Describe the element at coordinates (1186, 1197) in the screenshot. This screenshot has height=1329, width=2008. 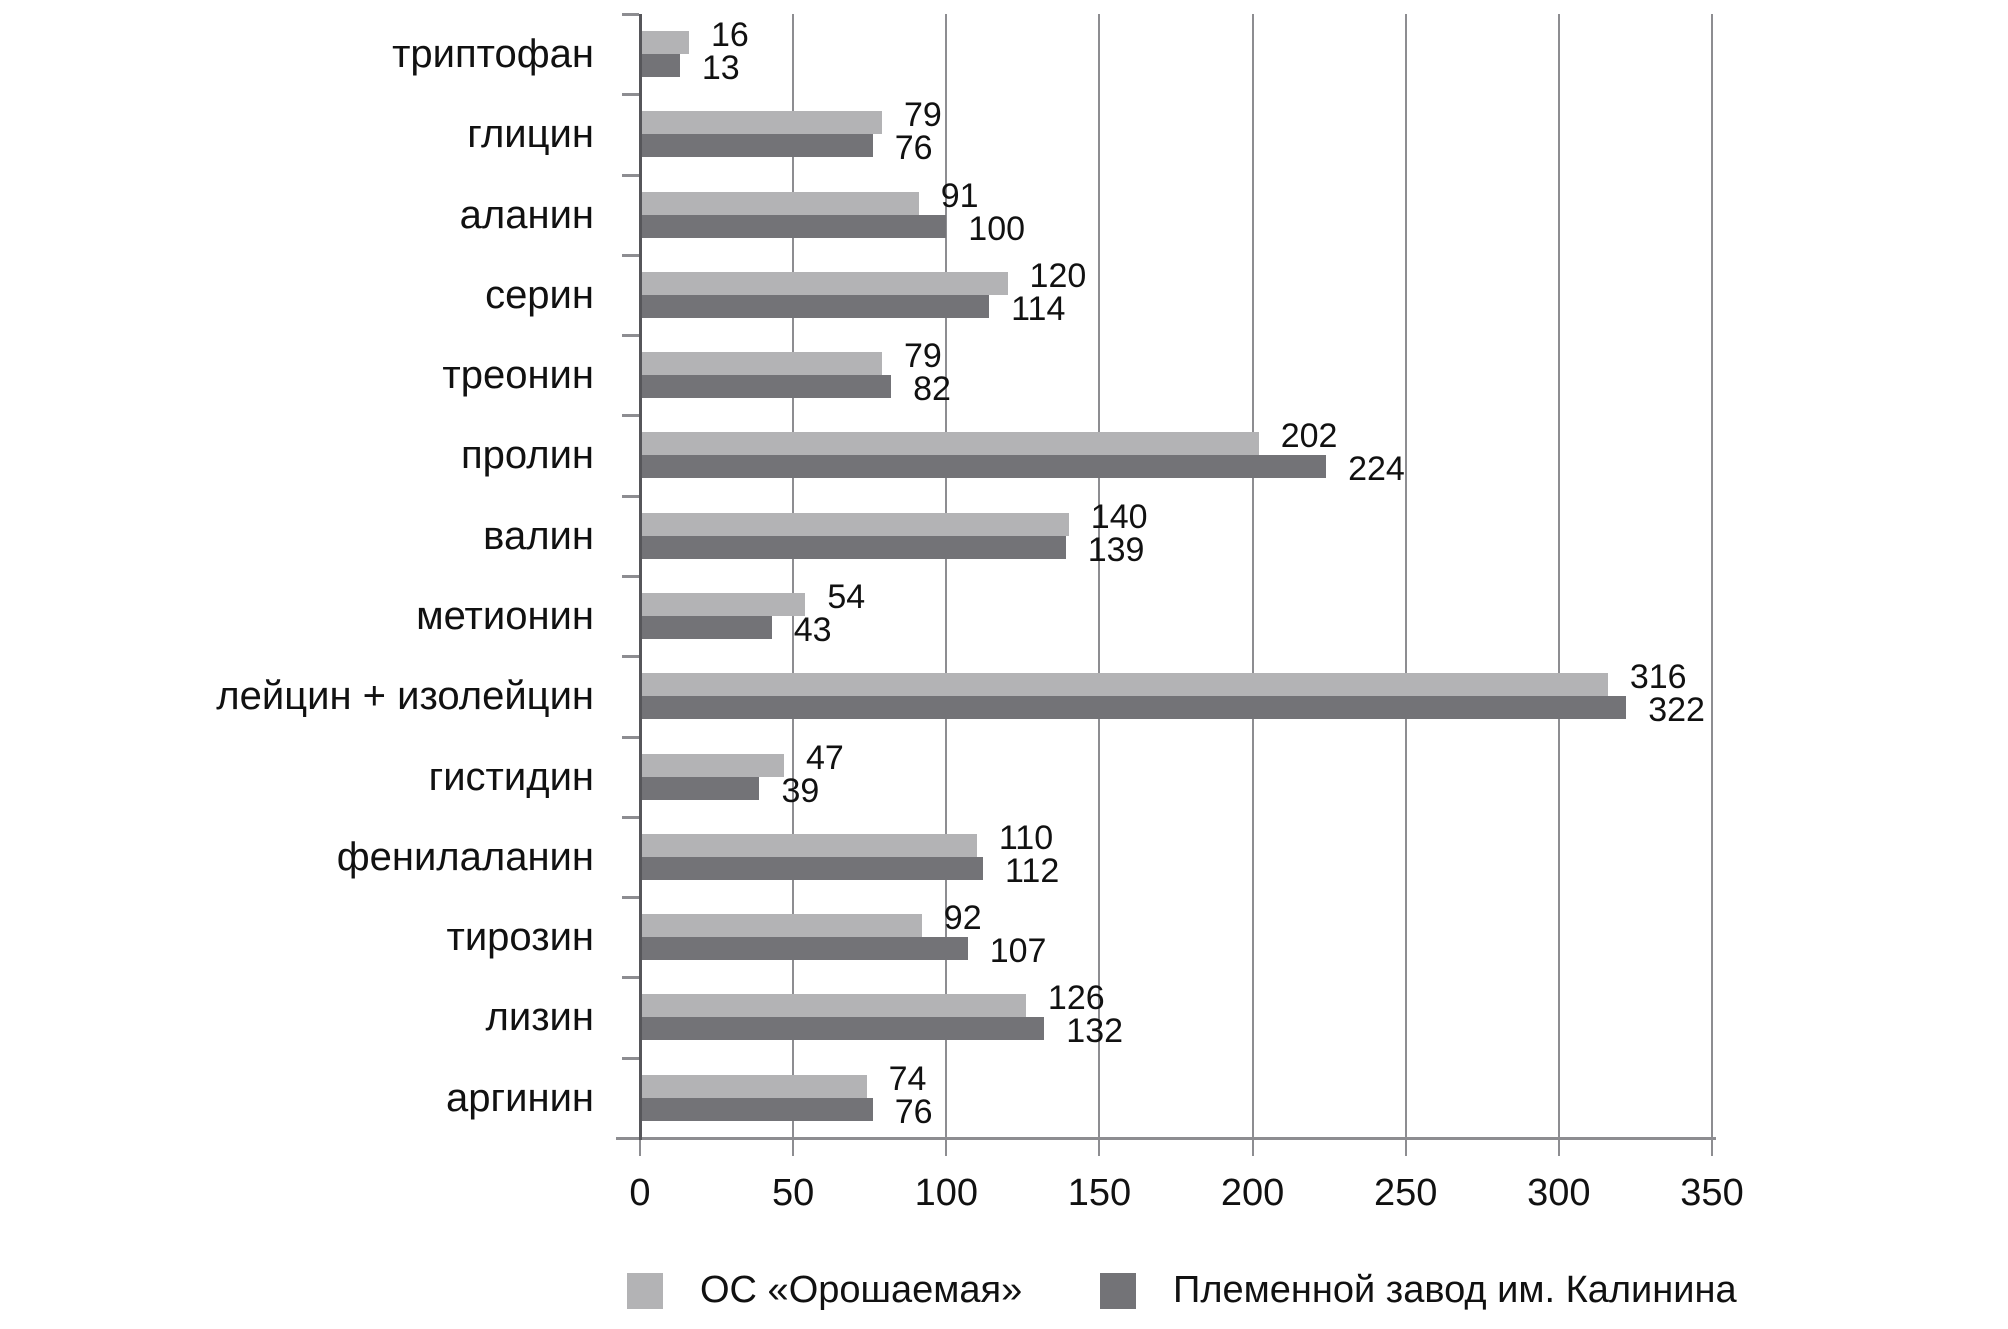
I see `x-axis-tick-labels: 0 50 100 150 200 250 300 350` at that location.